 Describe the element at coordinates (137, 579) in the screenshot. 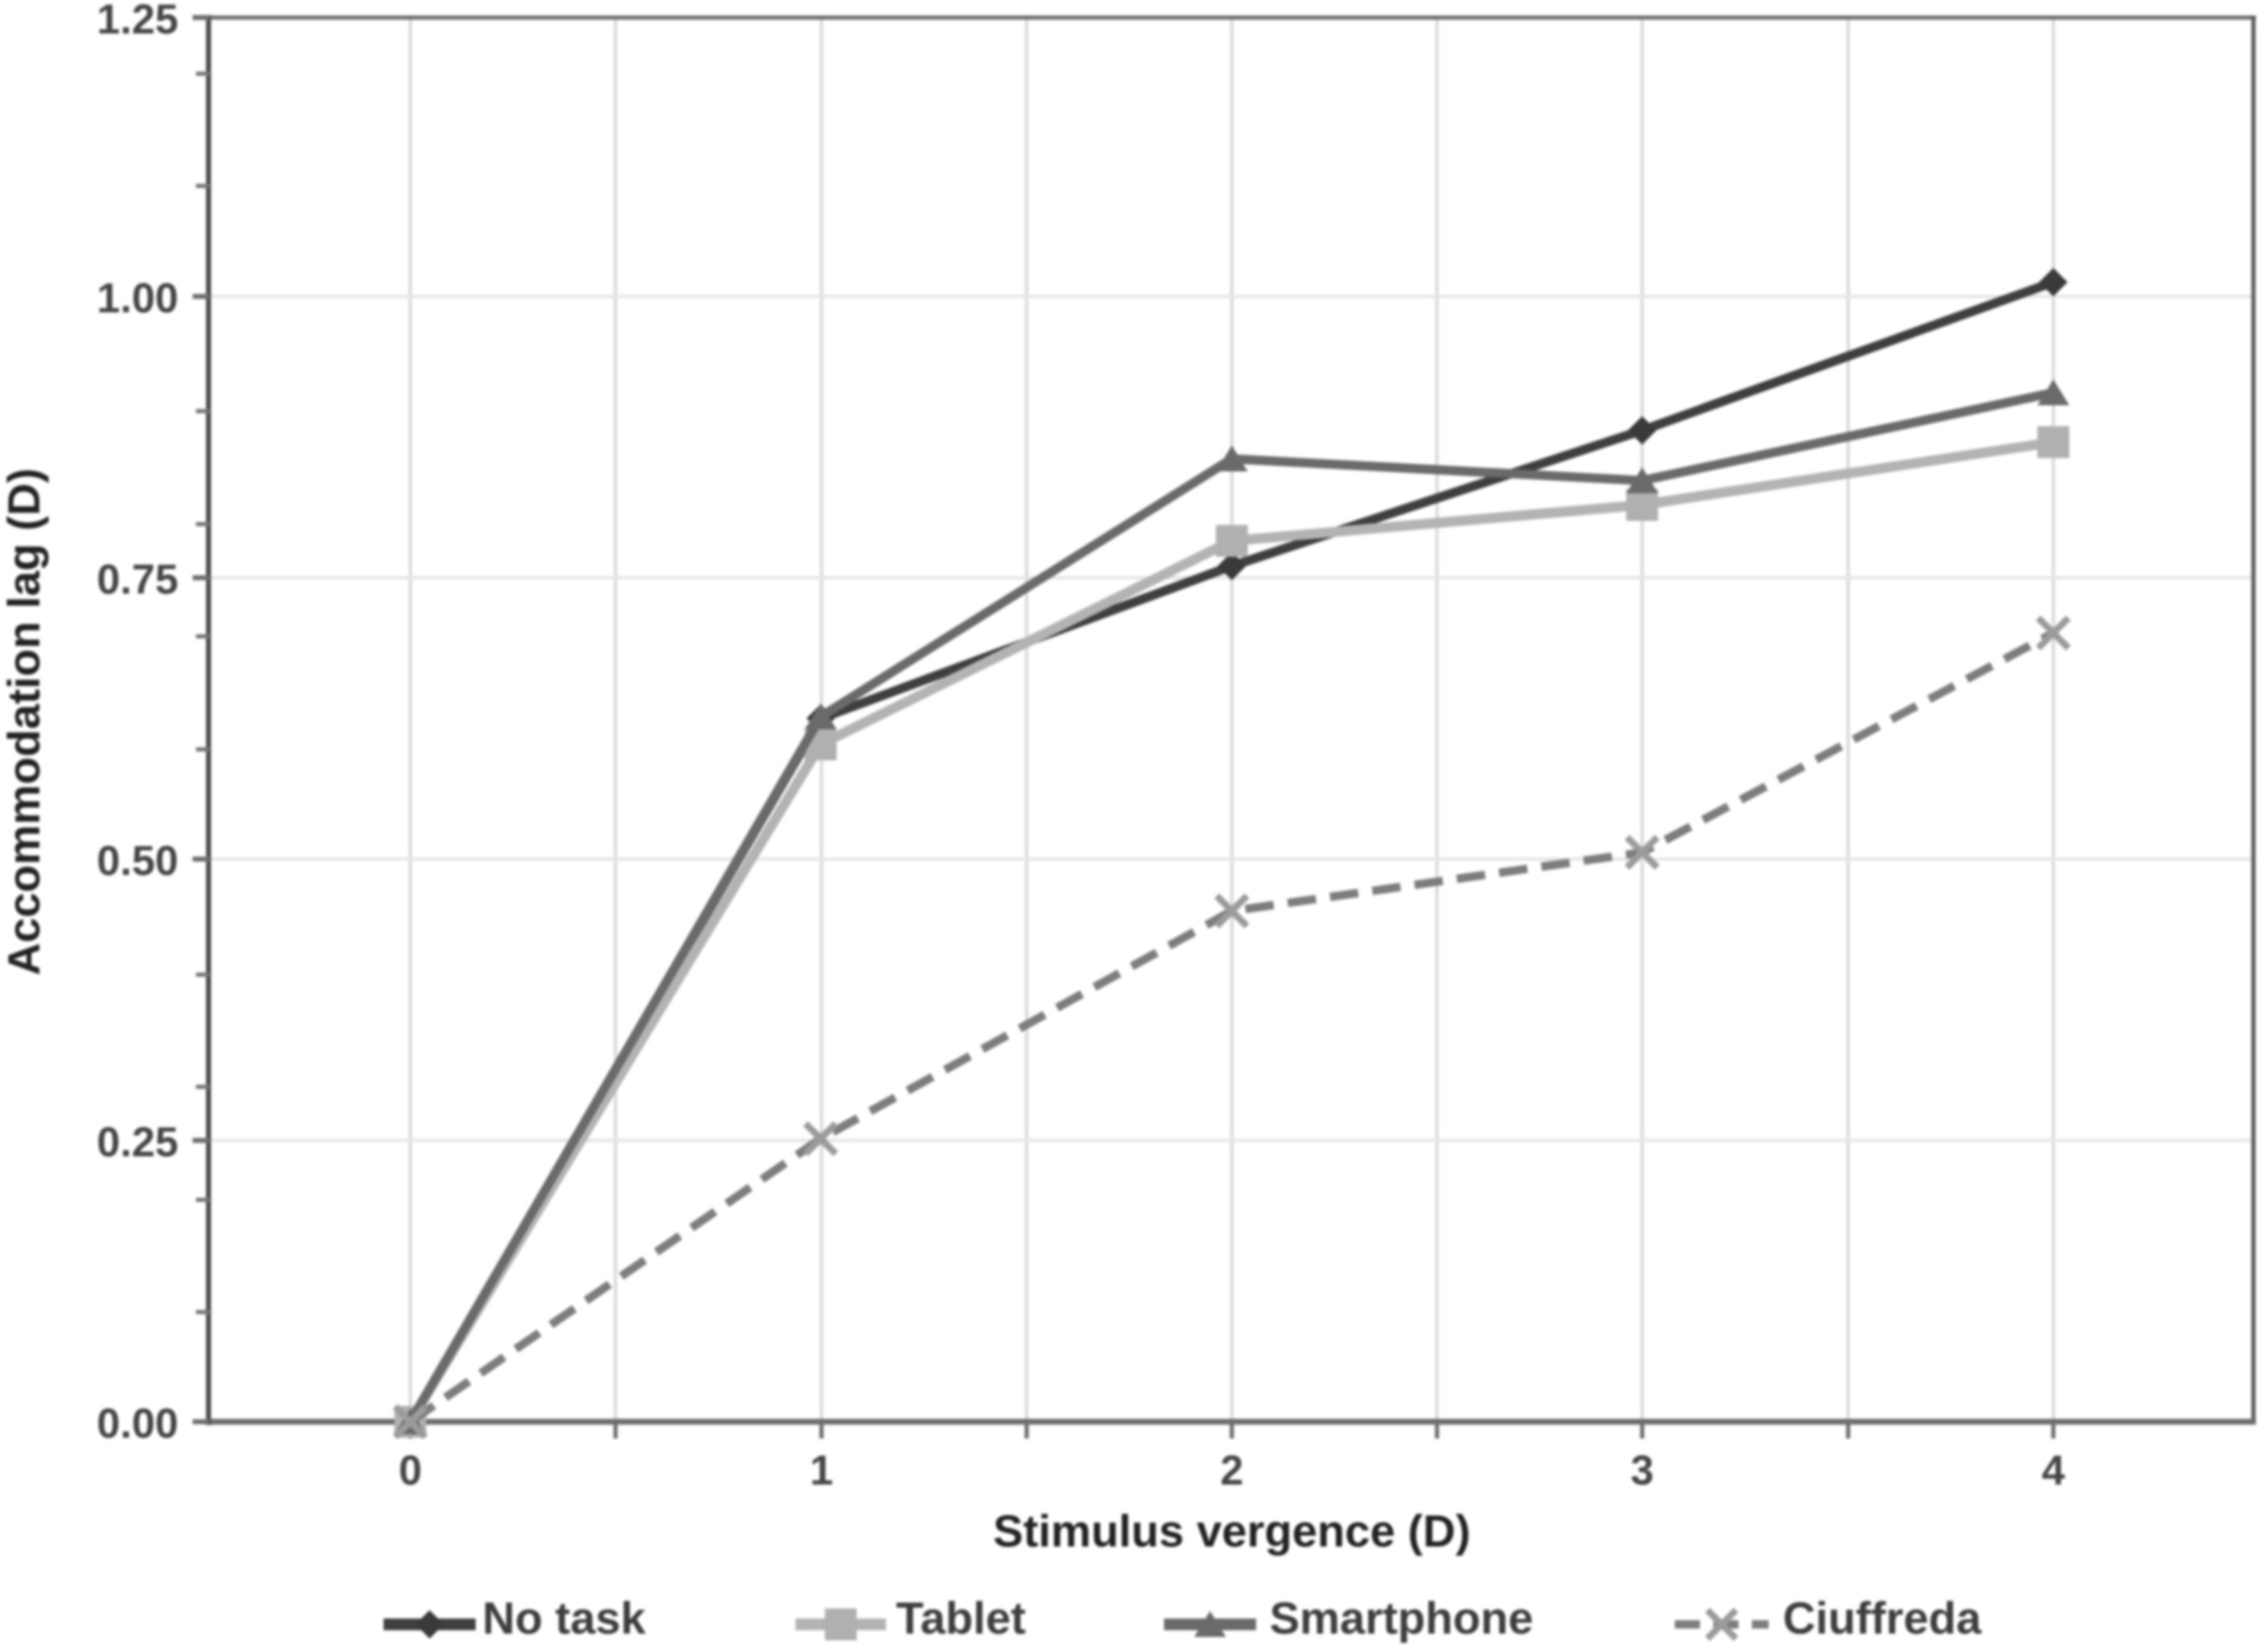

I see `svg-text: 0.75` at that location.